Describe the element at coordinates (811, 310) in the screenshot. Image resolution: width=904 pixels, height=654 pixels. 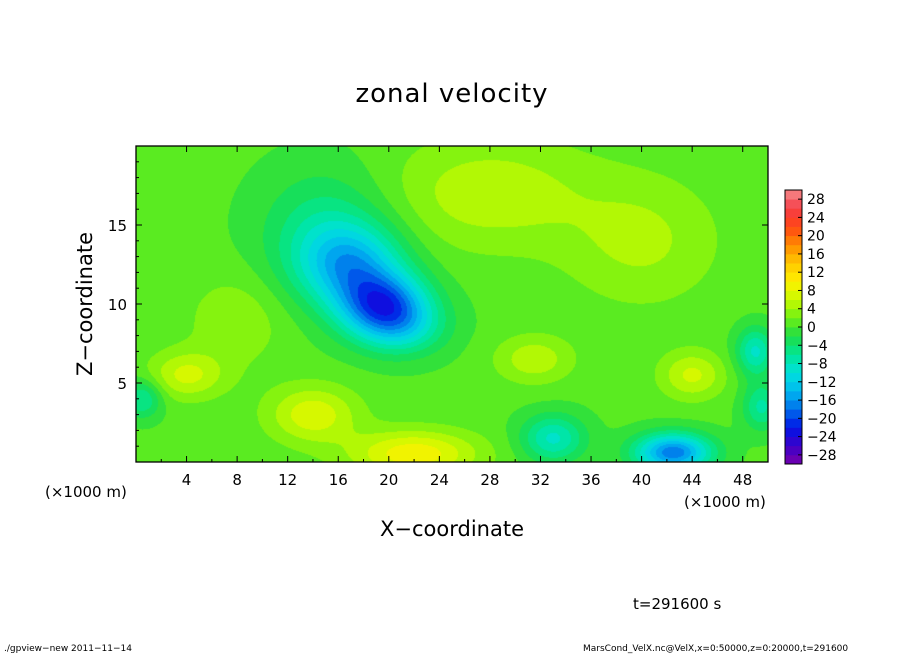
I see `colorbar-label: 4` at that location.